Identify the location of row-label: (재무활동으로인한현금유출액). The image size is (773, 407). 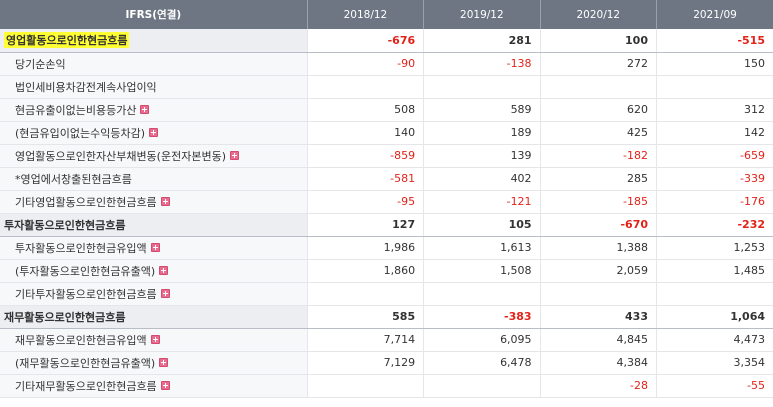
(85, 363).